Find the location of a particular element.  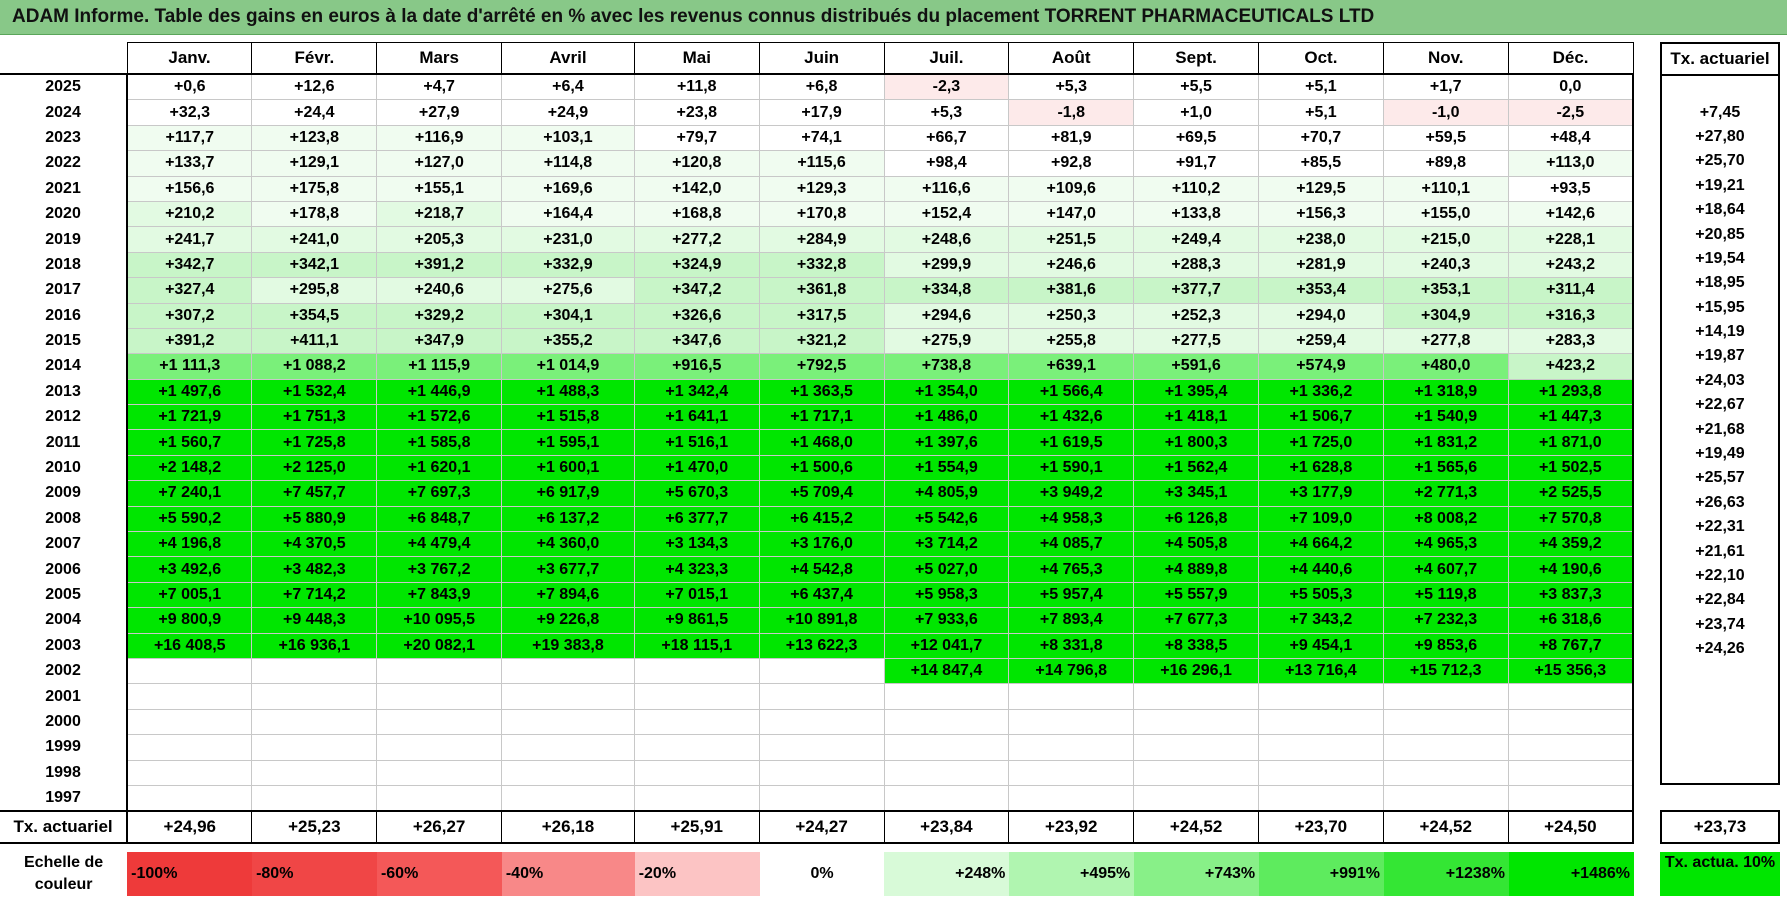

color-scale-swatch: 0% is located at coordinates (822, 874).